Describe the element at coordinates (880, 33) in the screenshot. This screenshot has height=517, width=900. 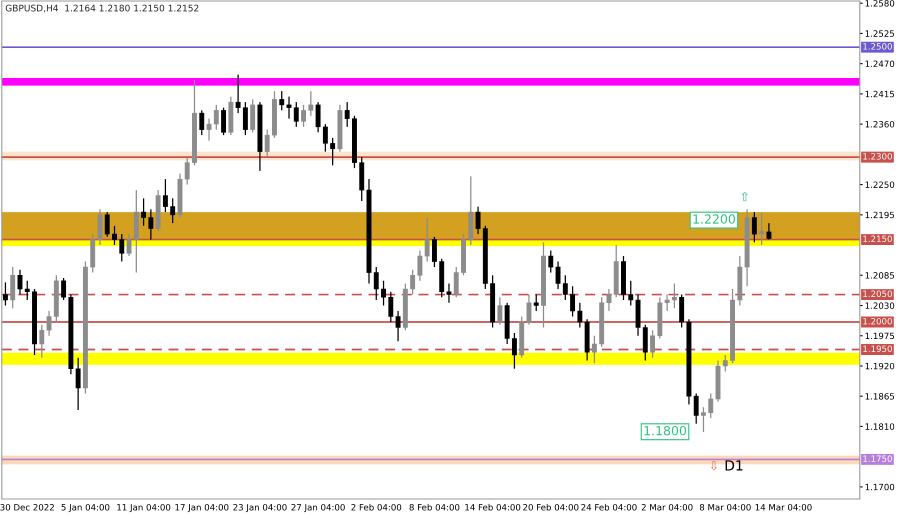
I see `y-tick-label: 1.2525` at that location.